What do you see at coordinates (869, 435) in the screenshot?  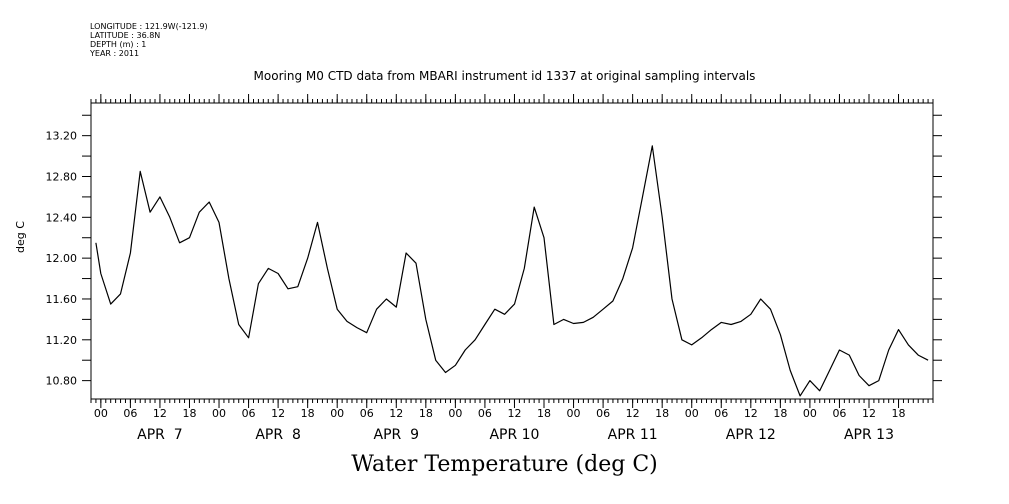 I see `x-day-label: APR 13` at bounding box center [869, 435].